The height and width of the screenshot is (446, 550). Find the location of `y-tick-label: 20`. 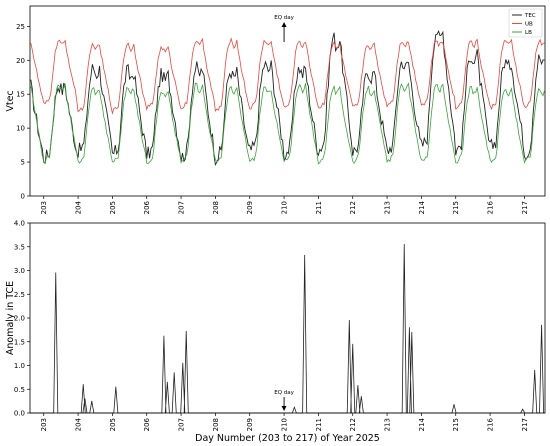

y-tick-label: 20 is located at coordinates (20, 61).